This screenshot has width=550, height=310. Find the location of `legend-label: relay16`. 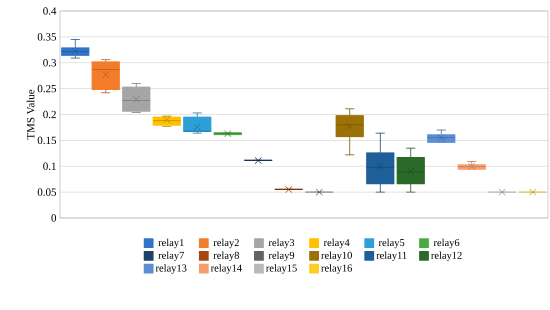

legend-label: relay16 is located at coordinates (336, 269).